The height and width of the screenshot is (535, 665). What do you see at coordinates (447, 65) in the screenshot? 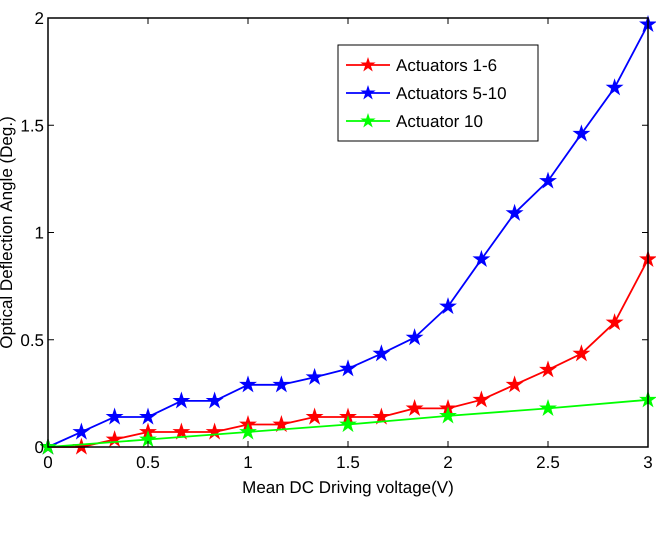
I see `legend-label: Actuators 1-6` at bounding box center [447, 65].